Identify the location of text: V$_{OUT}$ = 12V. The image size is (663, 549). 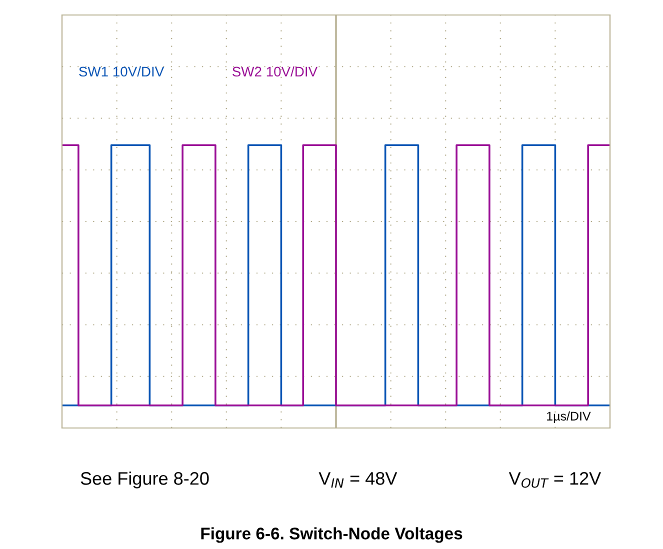
(555, 480).